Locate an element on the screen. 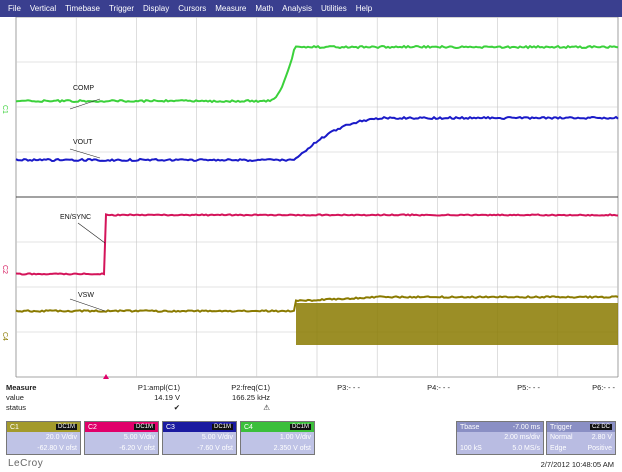 This screenshot has width=622, height=472. capture-timestamp: 2/7/2012 10:48:05 AM is located at coordinates (577, 464).